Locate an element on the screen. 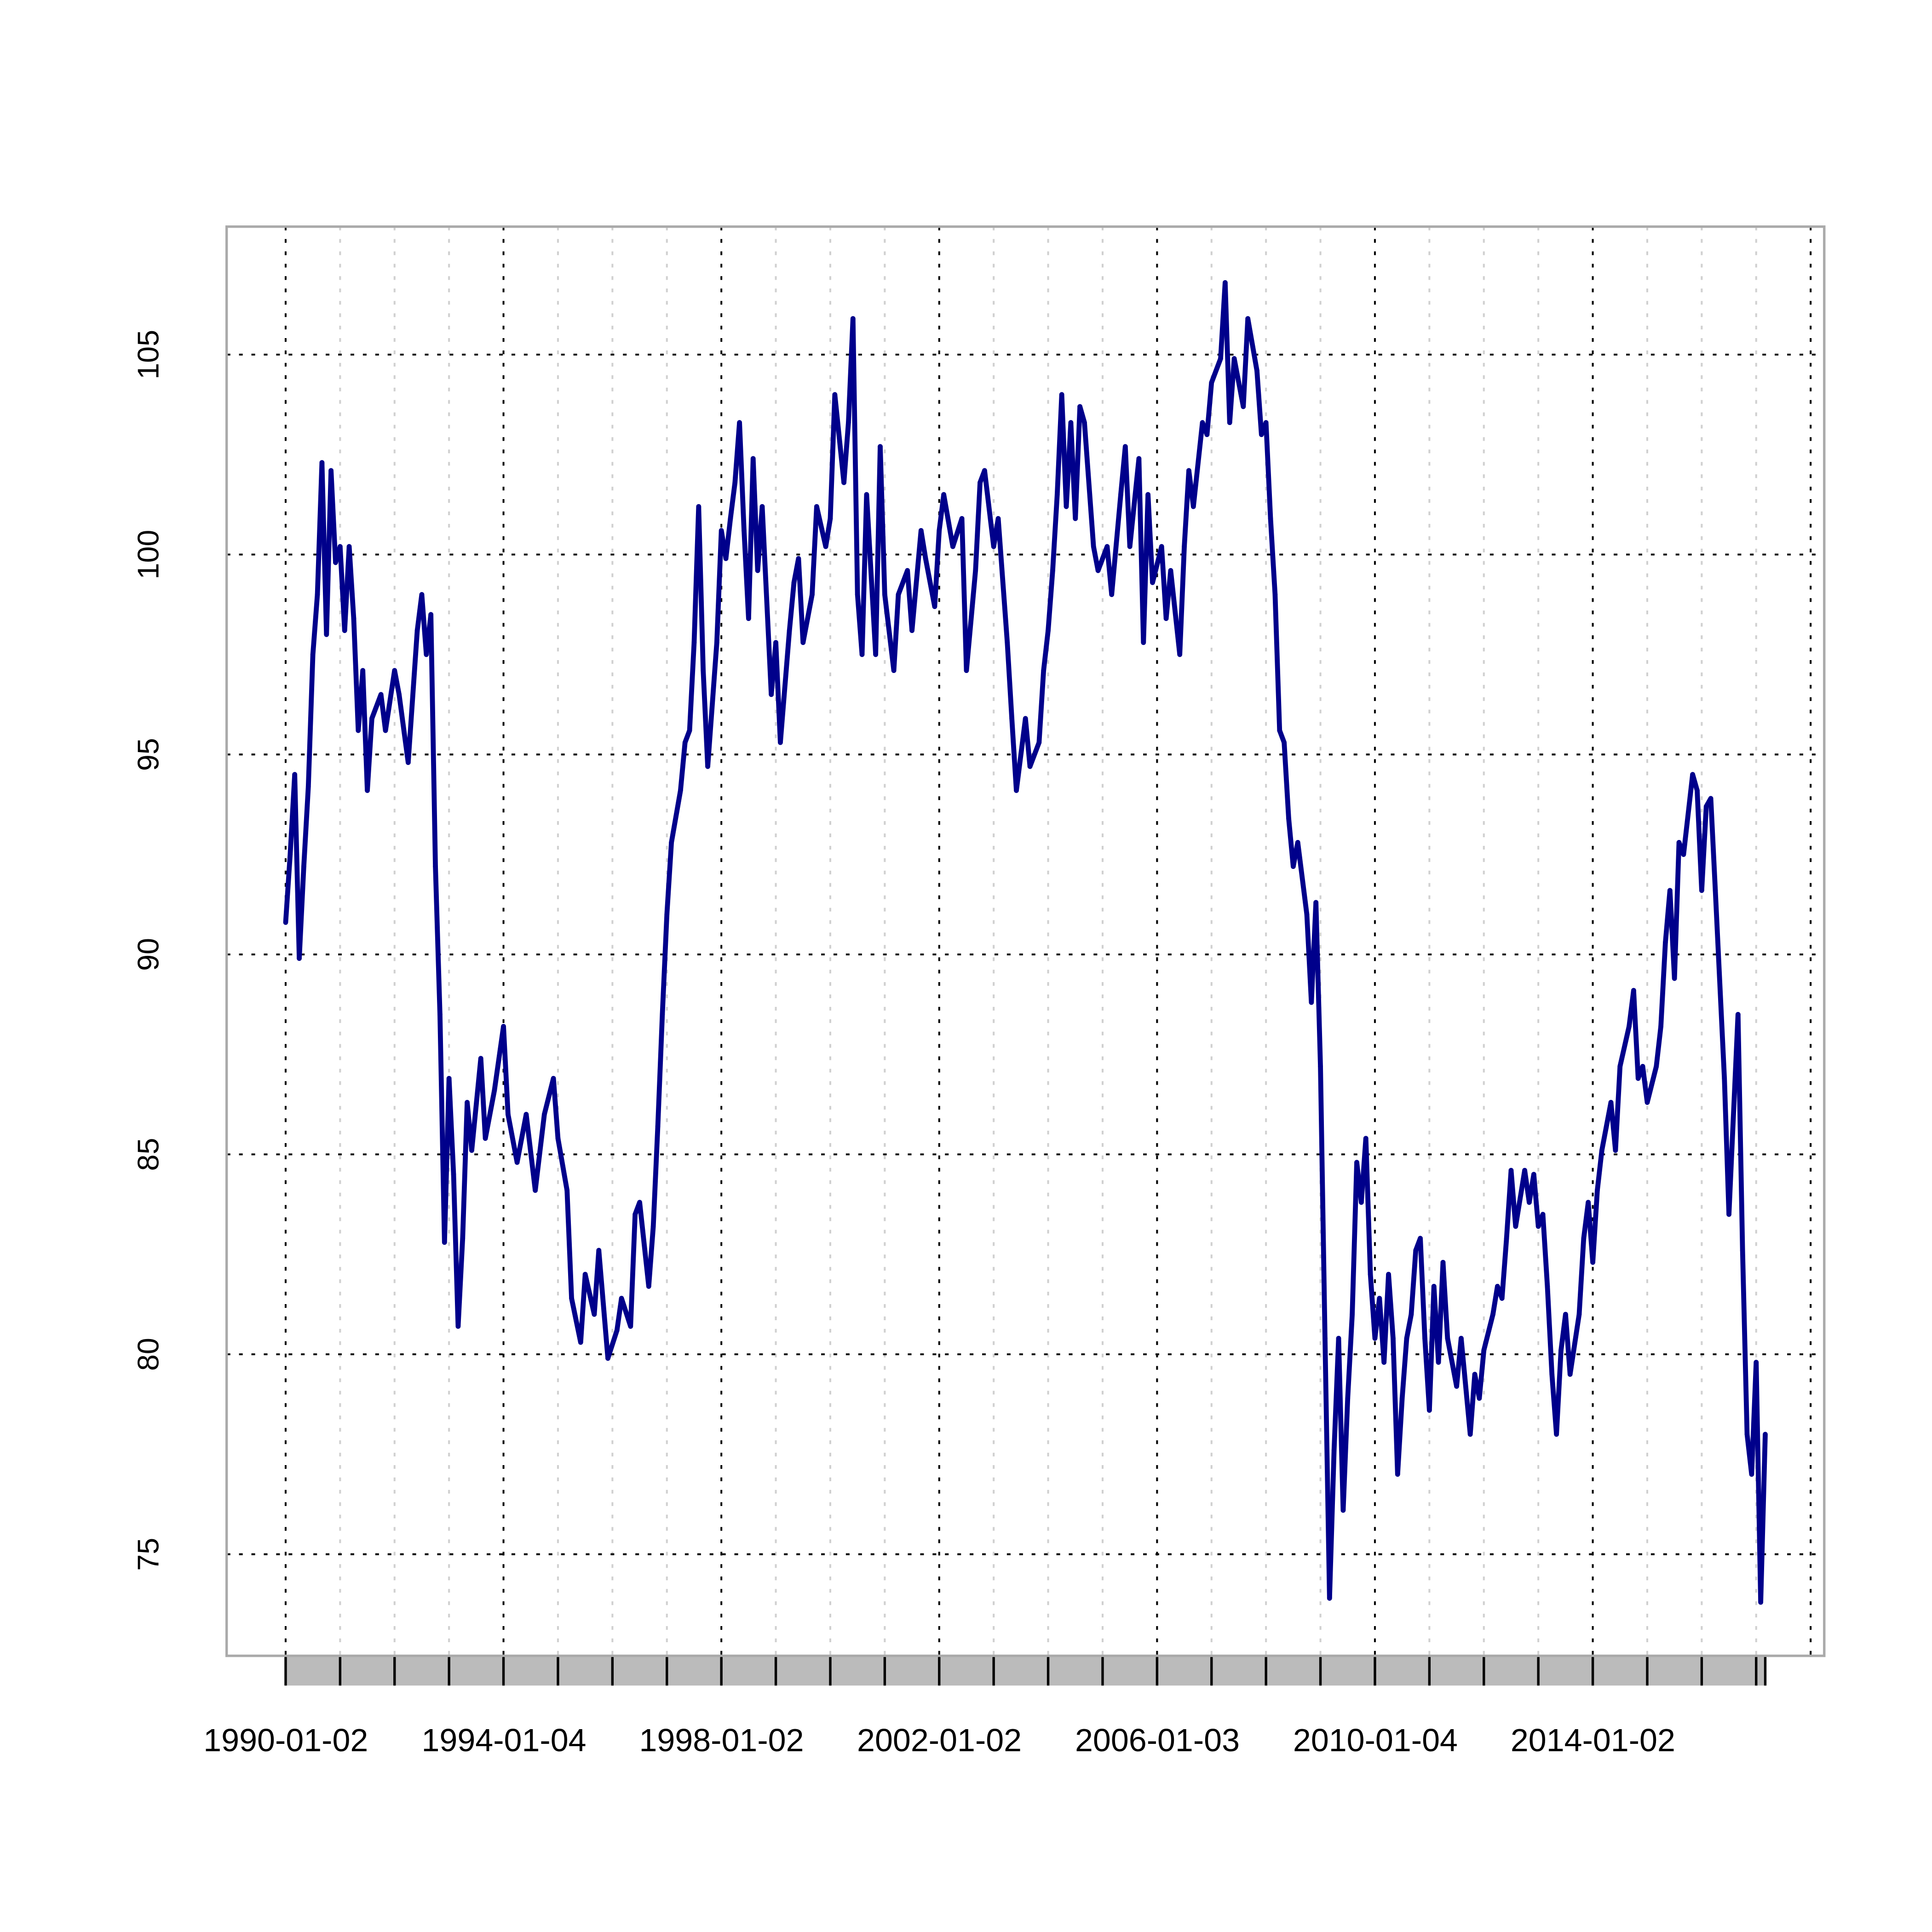 The width and height of the screenshot is (1932, 1932). x-tick-label: 2002-01-02 is located at coordinates (939, 1740).